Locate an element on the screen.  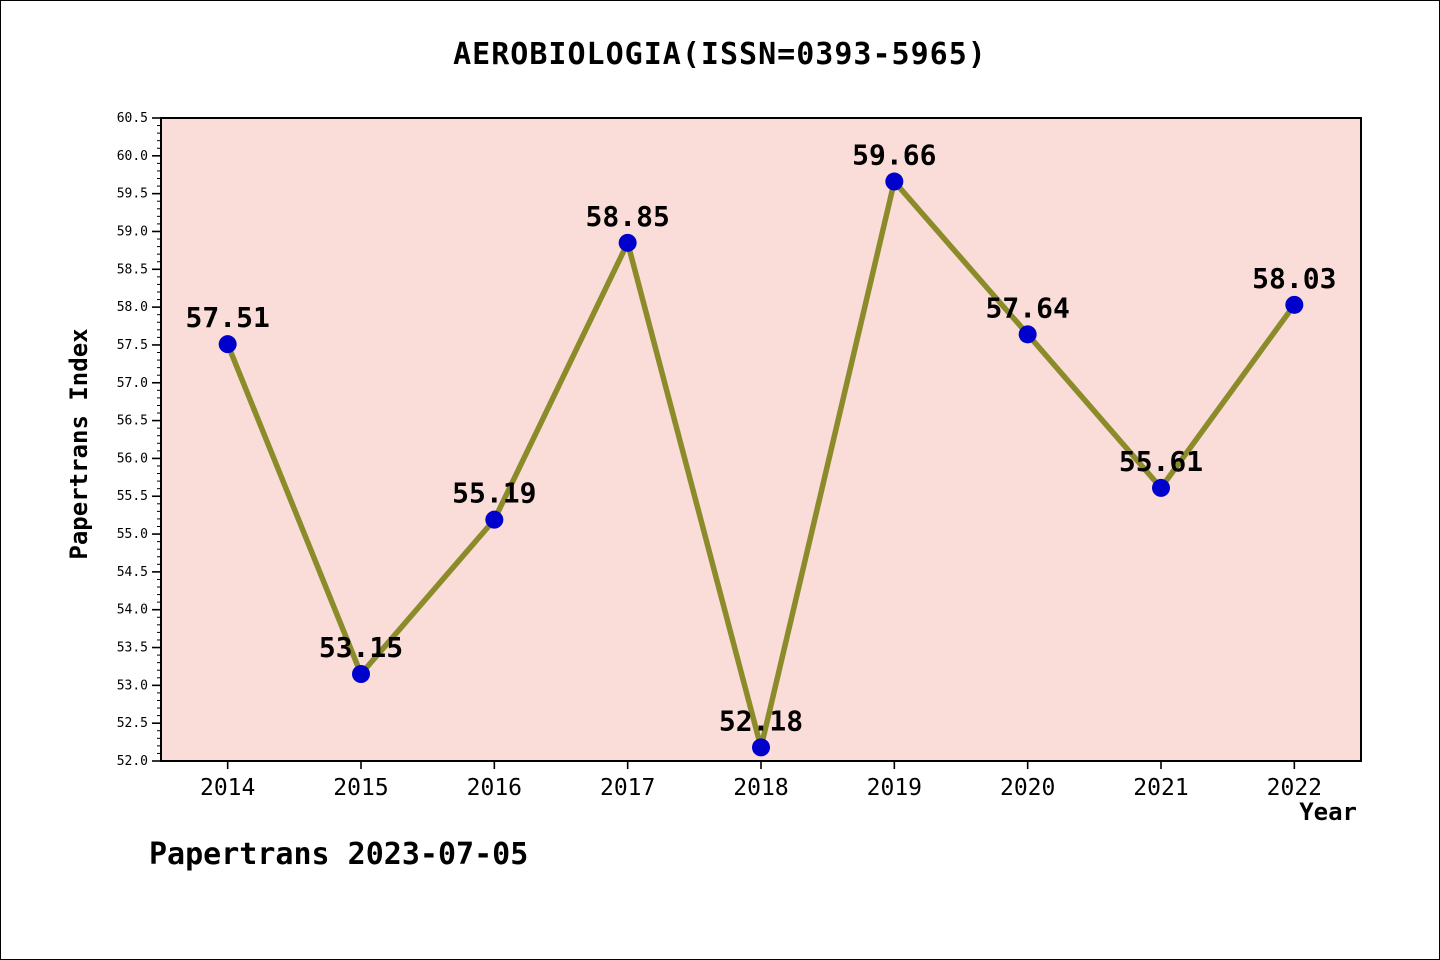
data-point-label: 53.15 is located at coordinates (361, 647).